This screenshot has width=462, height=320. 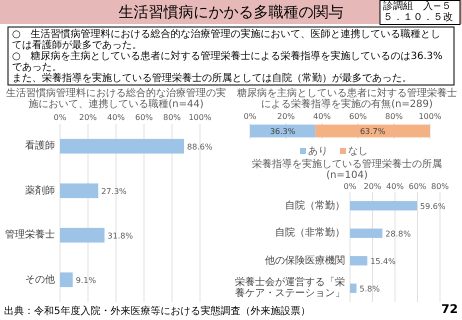 What do you see at coordinates (383, 261) in the screenshot?
I see `data-label: 15.4%` at bounding box center [383, 261].